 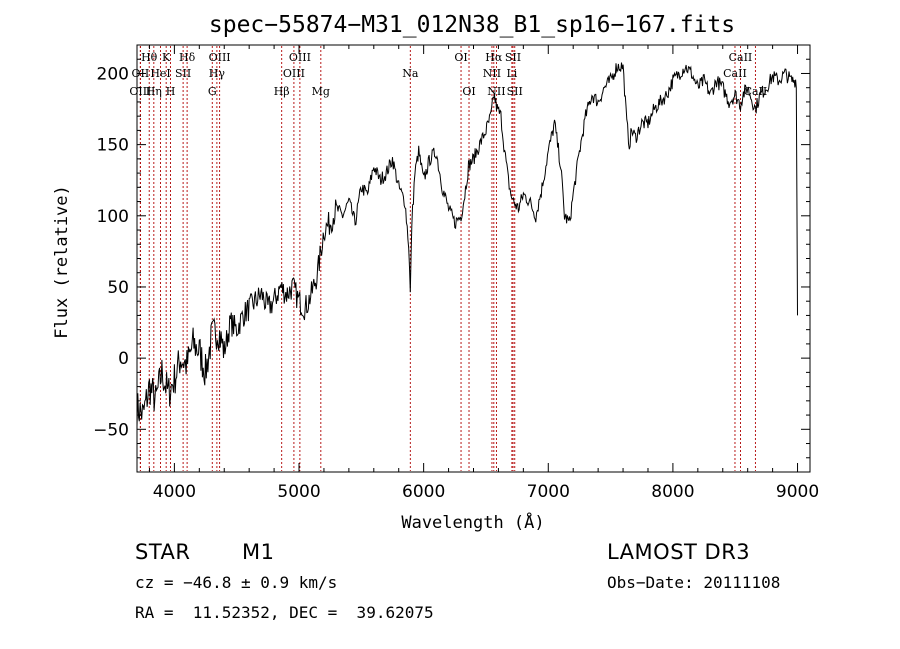 I want to click on line-label: Li, so click(x=511, y=73).